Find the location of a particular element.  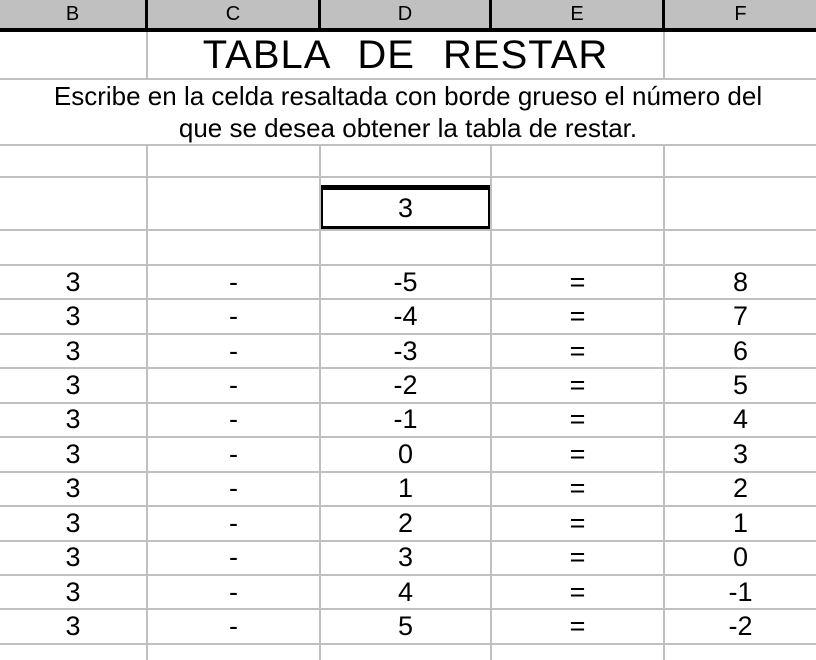

subtrahend-cell: 4 is located at coordinates (406, 592).